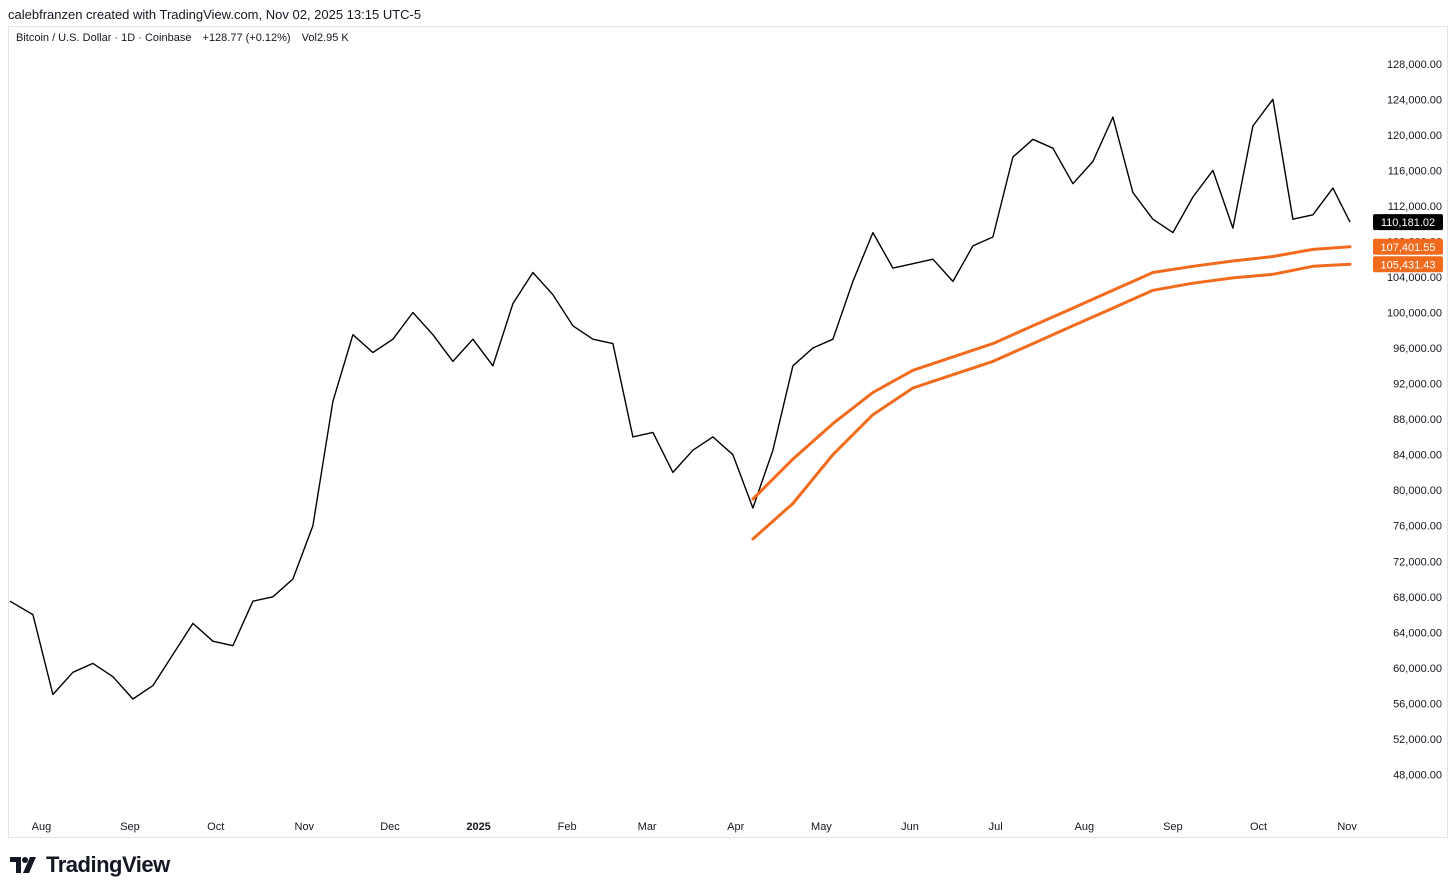 Image resolution: width=1456 pixels, height=891 pixels. Describe the element at coordinates (108, 864) in the screenshot. I see `brand-name: TradingView` at that location.